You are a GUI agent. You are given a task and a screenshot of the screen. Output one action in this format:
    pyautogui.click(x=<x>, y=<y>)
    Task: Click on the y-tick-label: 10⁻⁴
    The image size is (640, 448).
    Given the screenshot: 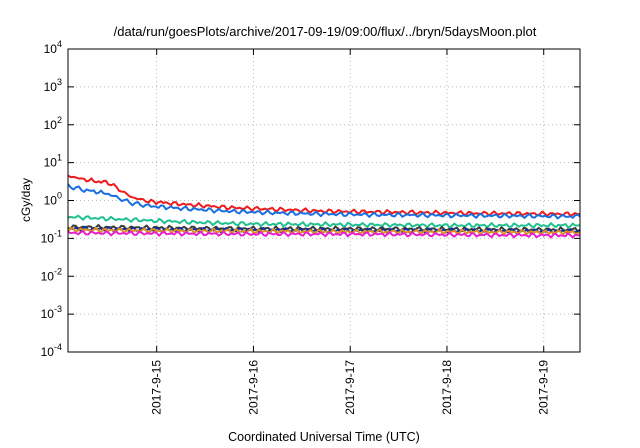 What is the action you would take?
    pyautogui.click(x=51, y=350)
    